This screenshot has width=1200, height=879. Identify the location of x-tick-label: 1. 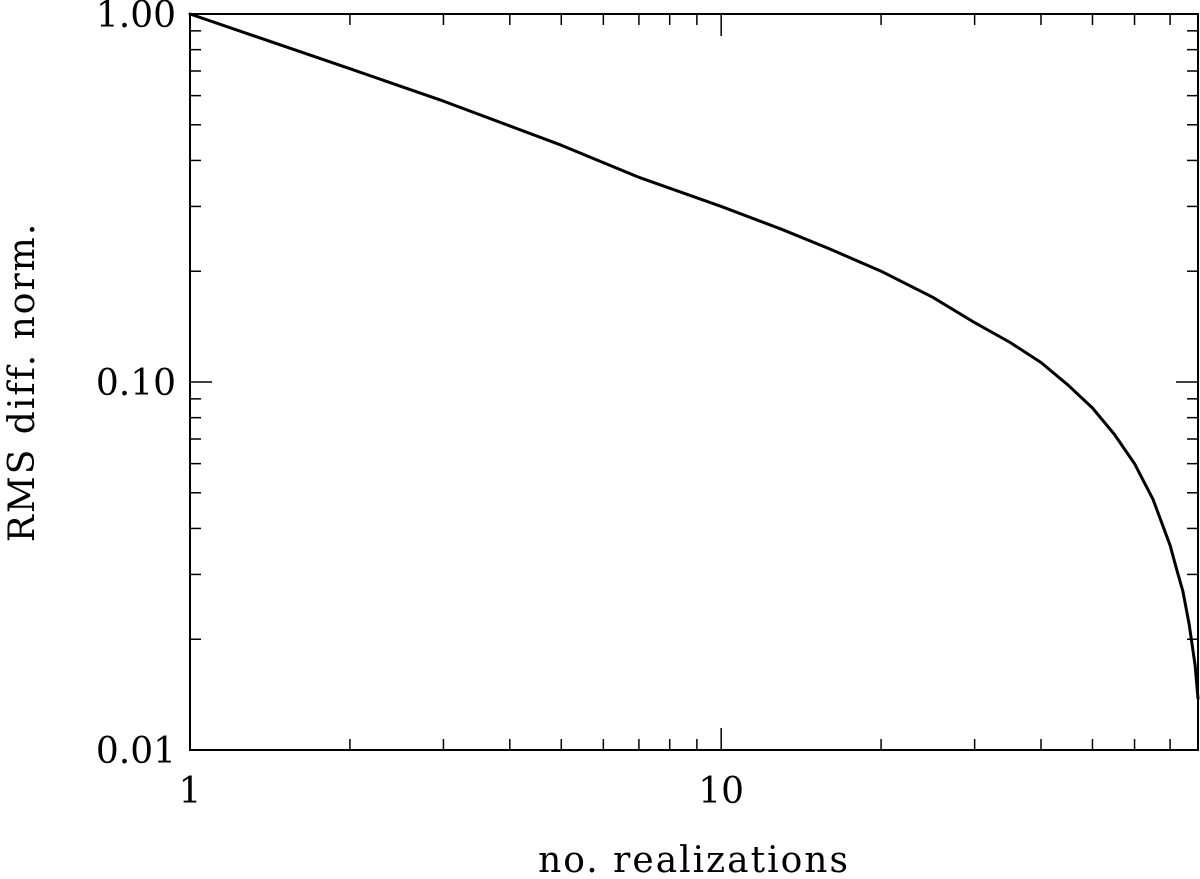
(190, 791).